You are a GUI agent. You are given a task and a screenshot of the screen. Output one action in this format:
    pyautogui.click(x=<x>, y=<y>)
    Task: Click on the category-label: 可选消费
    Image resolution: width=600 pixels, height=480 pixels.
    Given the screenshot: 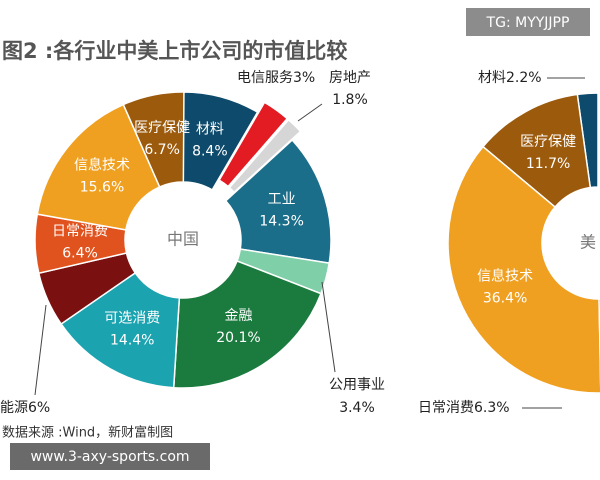 What is the action you would take?
    pyautogui.click(x=132, y=319)
    